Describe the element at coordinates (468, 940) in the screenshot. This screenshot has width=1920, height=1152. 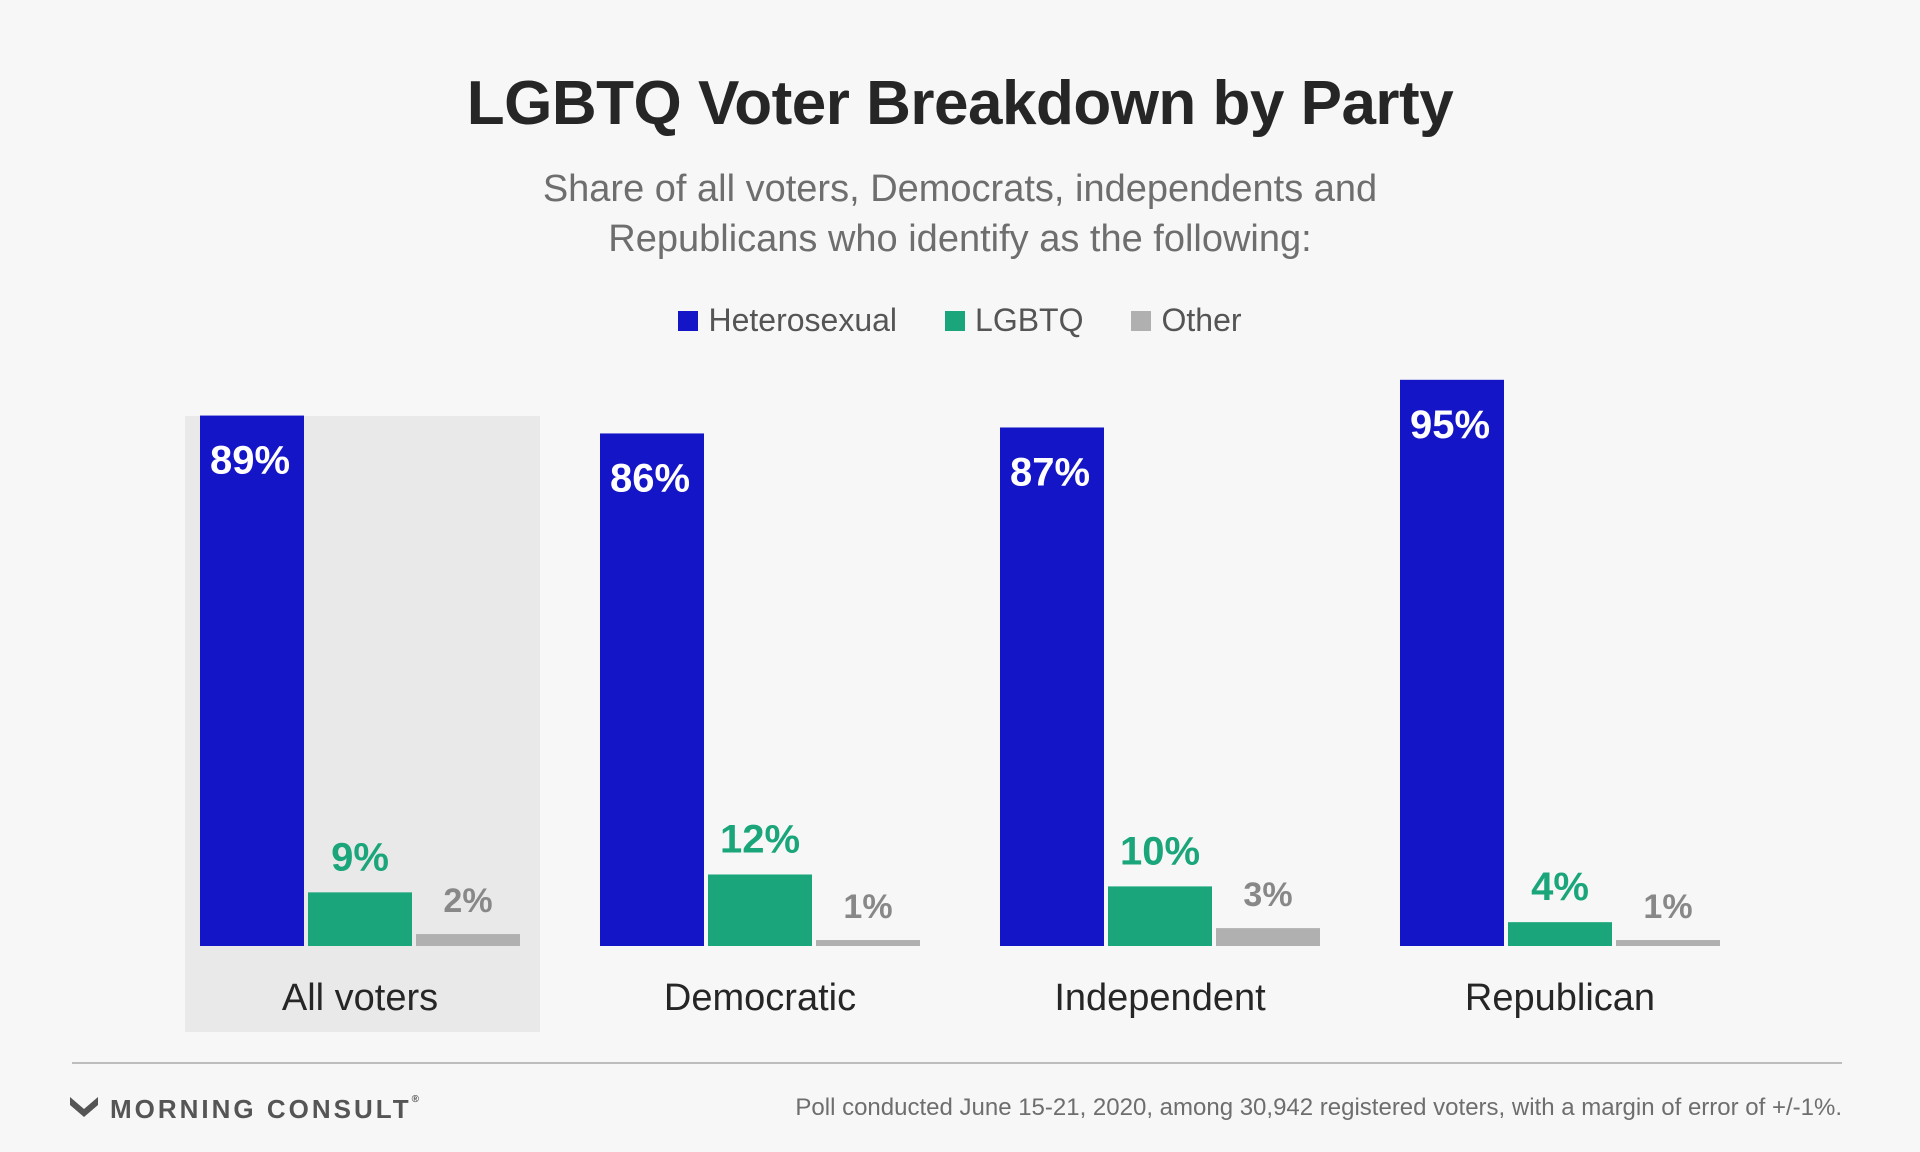
I see `bar-all-voters-other` at that location.